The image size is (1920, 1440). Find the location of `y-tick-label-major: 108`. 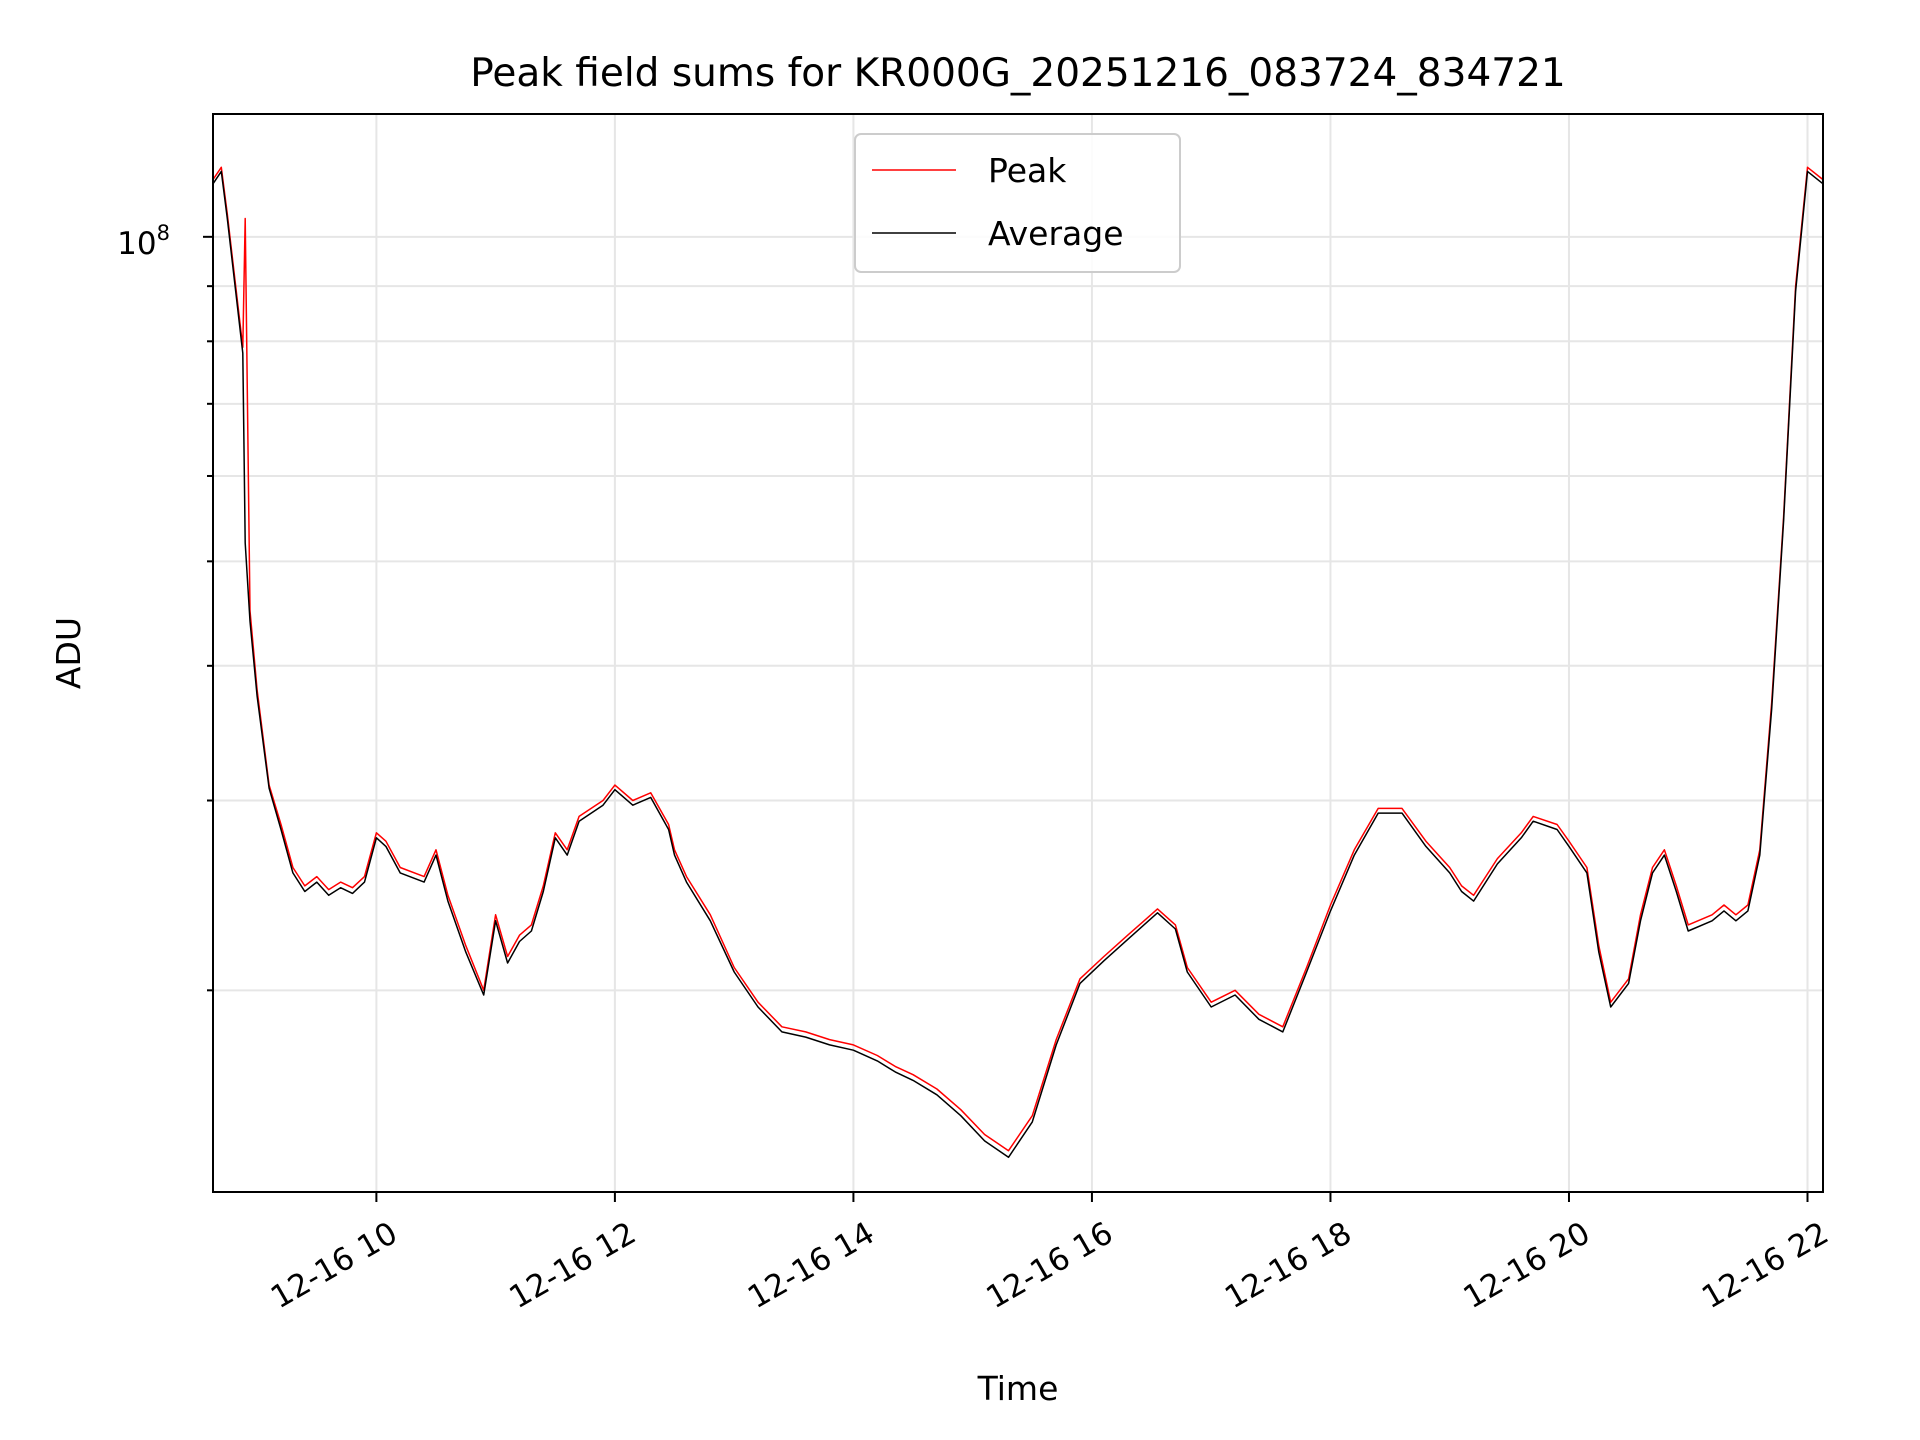

y-tick-label-major: 108 is located at coordinates (143, 241).